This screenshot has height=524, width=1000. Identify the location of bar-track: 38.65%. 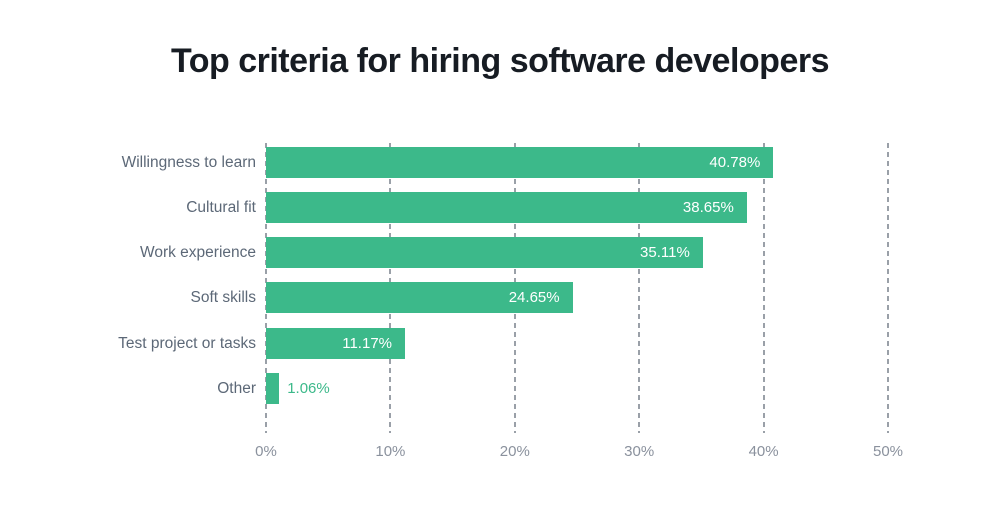
(577, 207).